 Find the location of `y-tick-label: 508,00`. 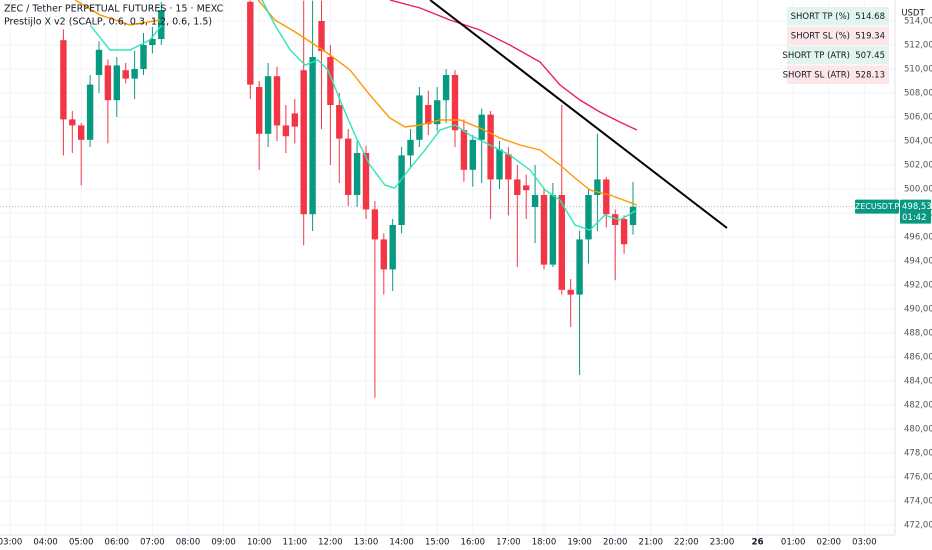

y-tick-label: 508,00 is located at coordinates (918, 94).